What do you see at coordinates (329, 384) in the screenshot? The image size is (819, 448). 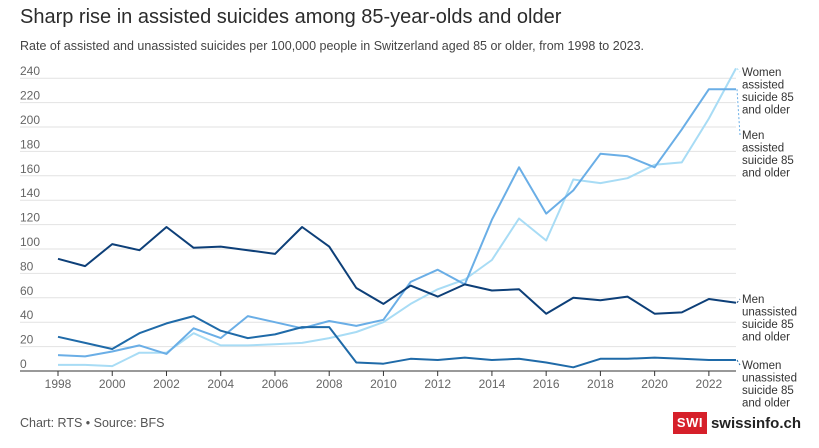 I see `x-tick-label: 2008` at bounding box center [329, 384].